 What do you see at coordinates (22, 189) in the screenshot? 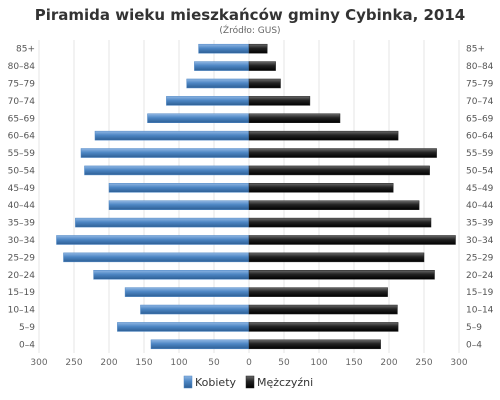
I see `category-label-left: 45–49` at bounding box center [22, 189].